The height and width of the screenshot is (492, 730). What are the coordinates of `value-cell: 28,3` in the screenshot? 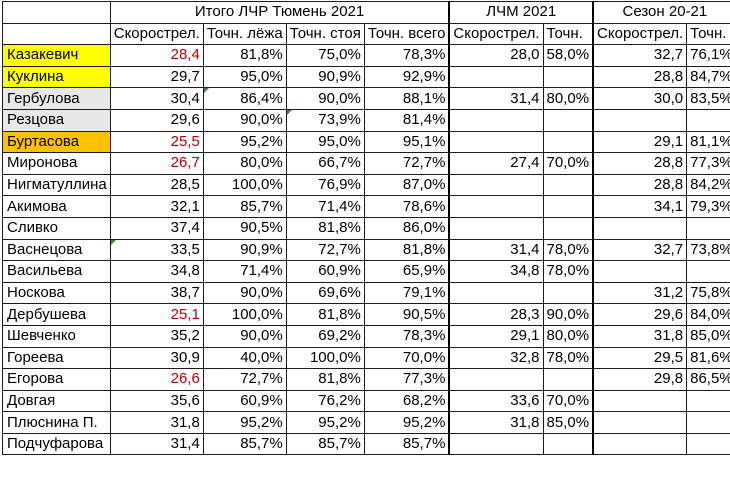 It's located at (496, 314).